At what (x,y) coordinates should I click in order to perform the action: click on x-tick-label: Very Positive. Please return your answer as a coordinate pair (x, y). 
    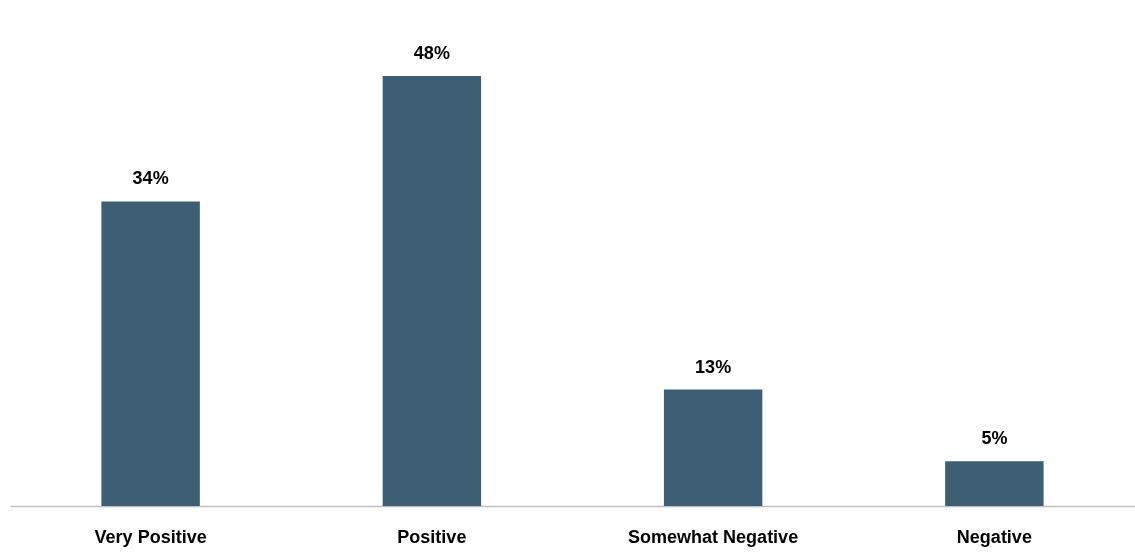
    Looking at the image, I should click on (150, 536).